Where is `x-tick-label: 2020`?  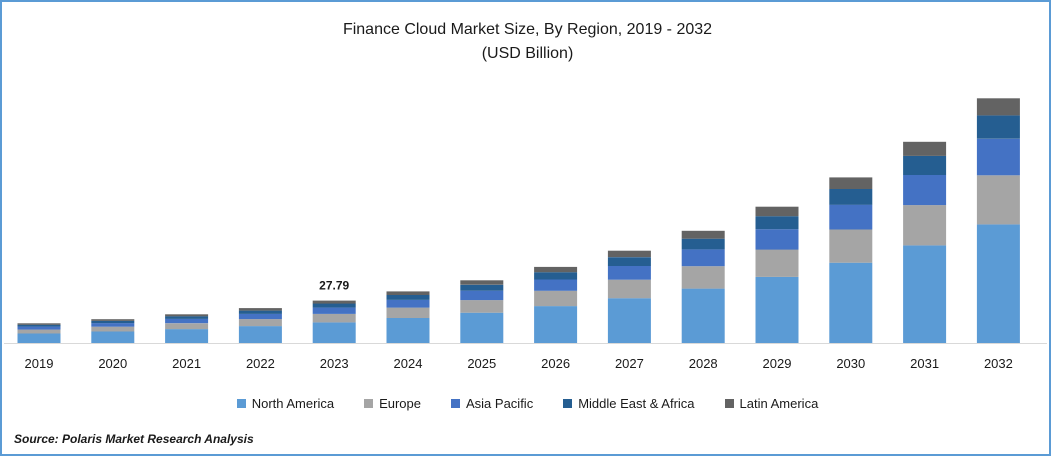
x-tick-label: 2020 is located at coordinates (112, 363).